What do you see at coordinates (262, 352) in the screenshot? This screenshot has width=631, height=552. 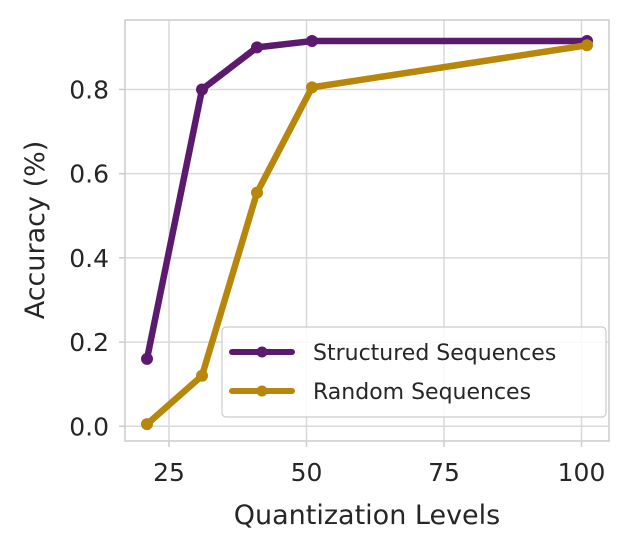 I see `legend-marker-structured` at bounding box center [262, 352].